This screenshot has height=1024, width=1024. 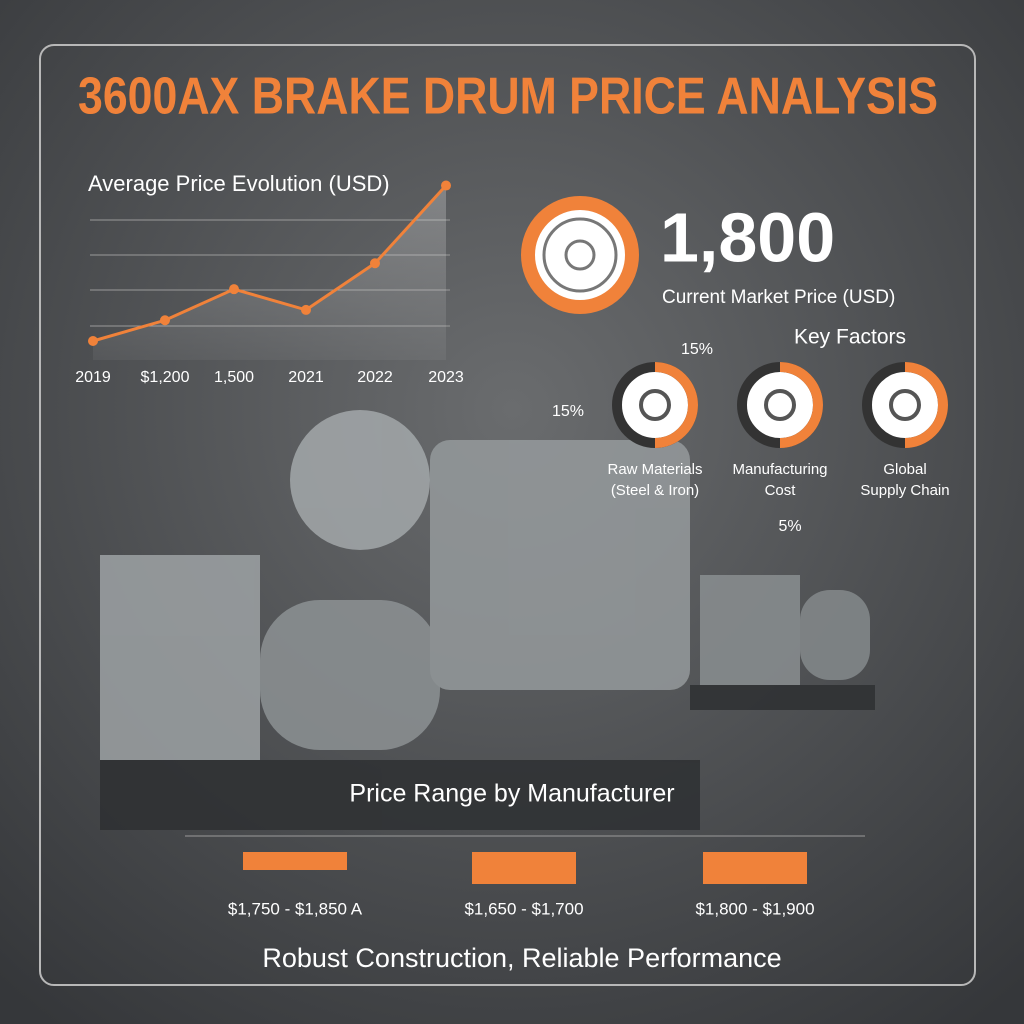 I want to click on drum-icon-ring, so click(x=580, y=255).